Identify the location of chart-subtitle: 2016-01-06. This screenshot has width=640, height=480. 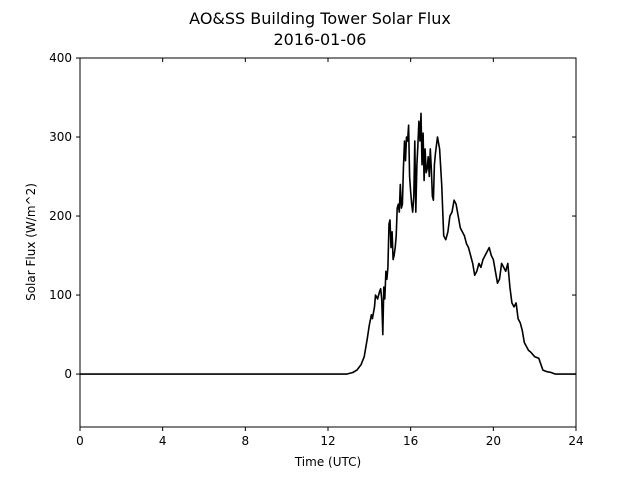
(320, 39).